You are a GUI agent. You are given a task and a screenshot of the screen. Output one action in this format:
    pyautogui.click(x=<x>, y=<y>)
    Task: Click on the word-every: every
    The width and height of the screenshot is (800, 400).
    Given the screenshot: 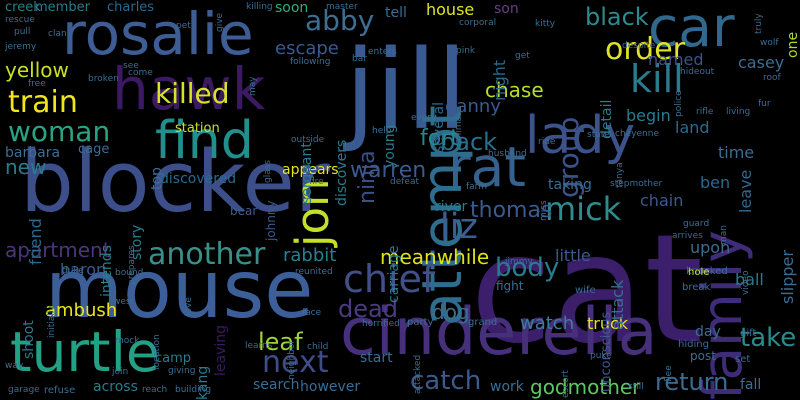 What is the action you would take?
    pyautogui.click(x=424, y=118)
    